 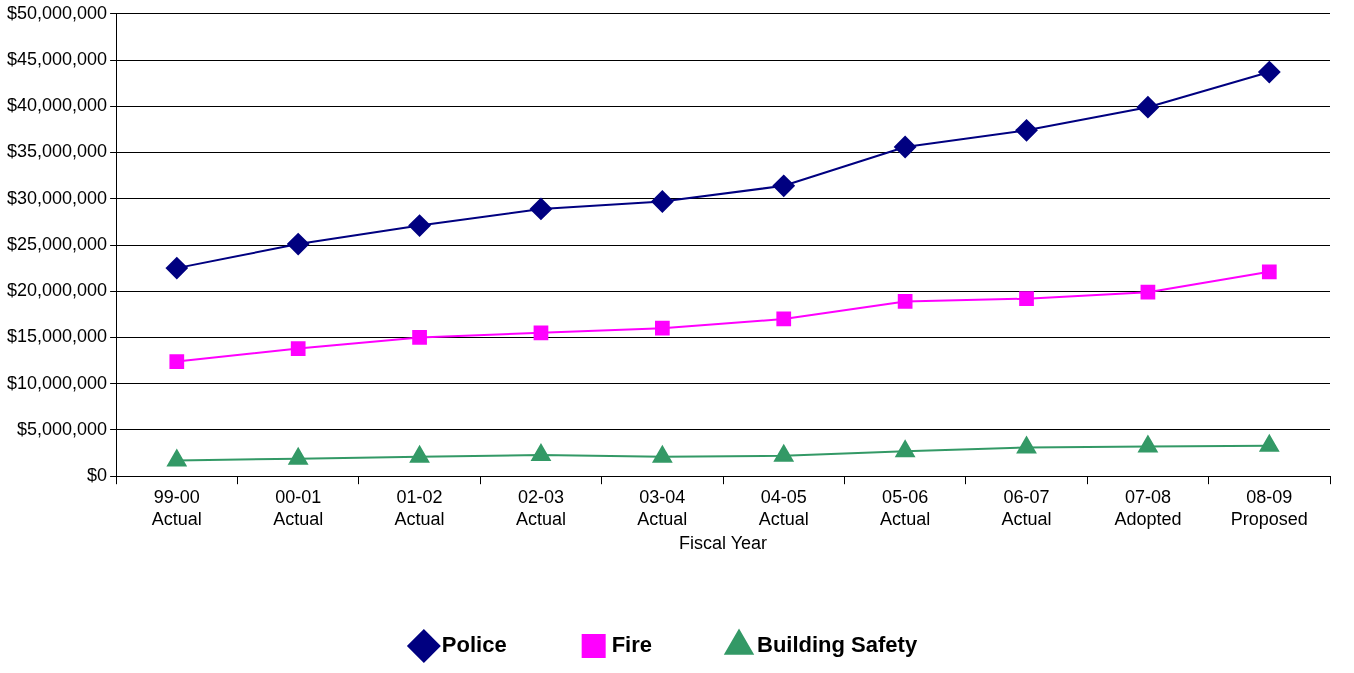 What do you see at coordinates (57, 105) in the screenshot?
I see `y-tick-label: $40,000,000` at bounding box center [57, 105].